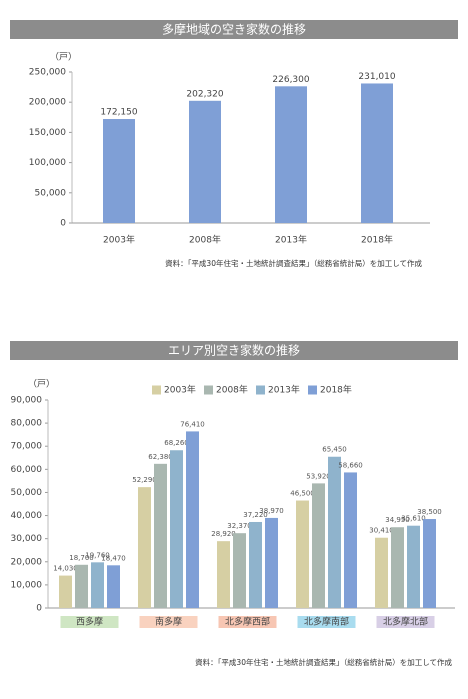 The image size is (468, 699). Describe the element at coordinates (81, 558) in the screenshot. I see `value-label: 18,700` at that location.